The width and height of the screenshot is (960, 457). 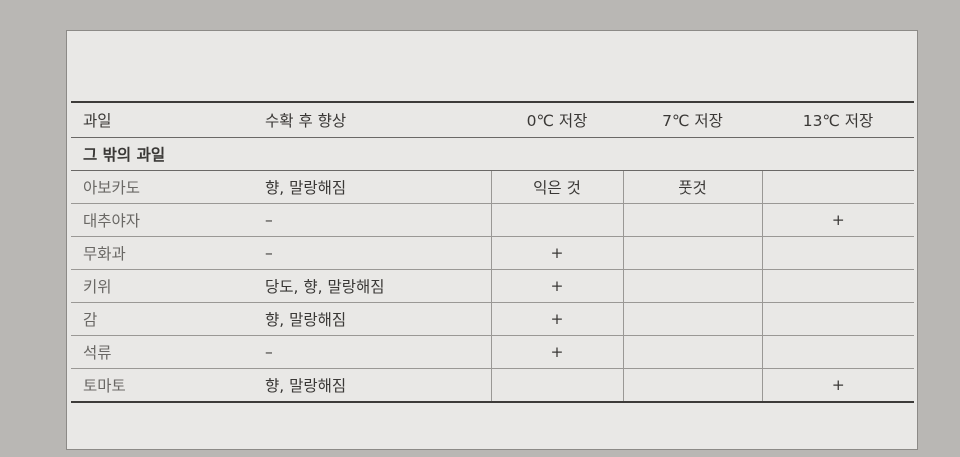 I want to click on table-row: 무화과 – +, so click(x=492, y=253).